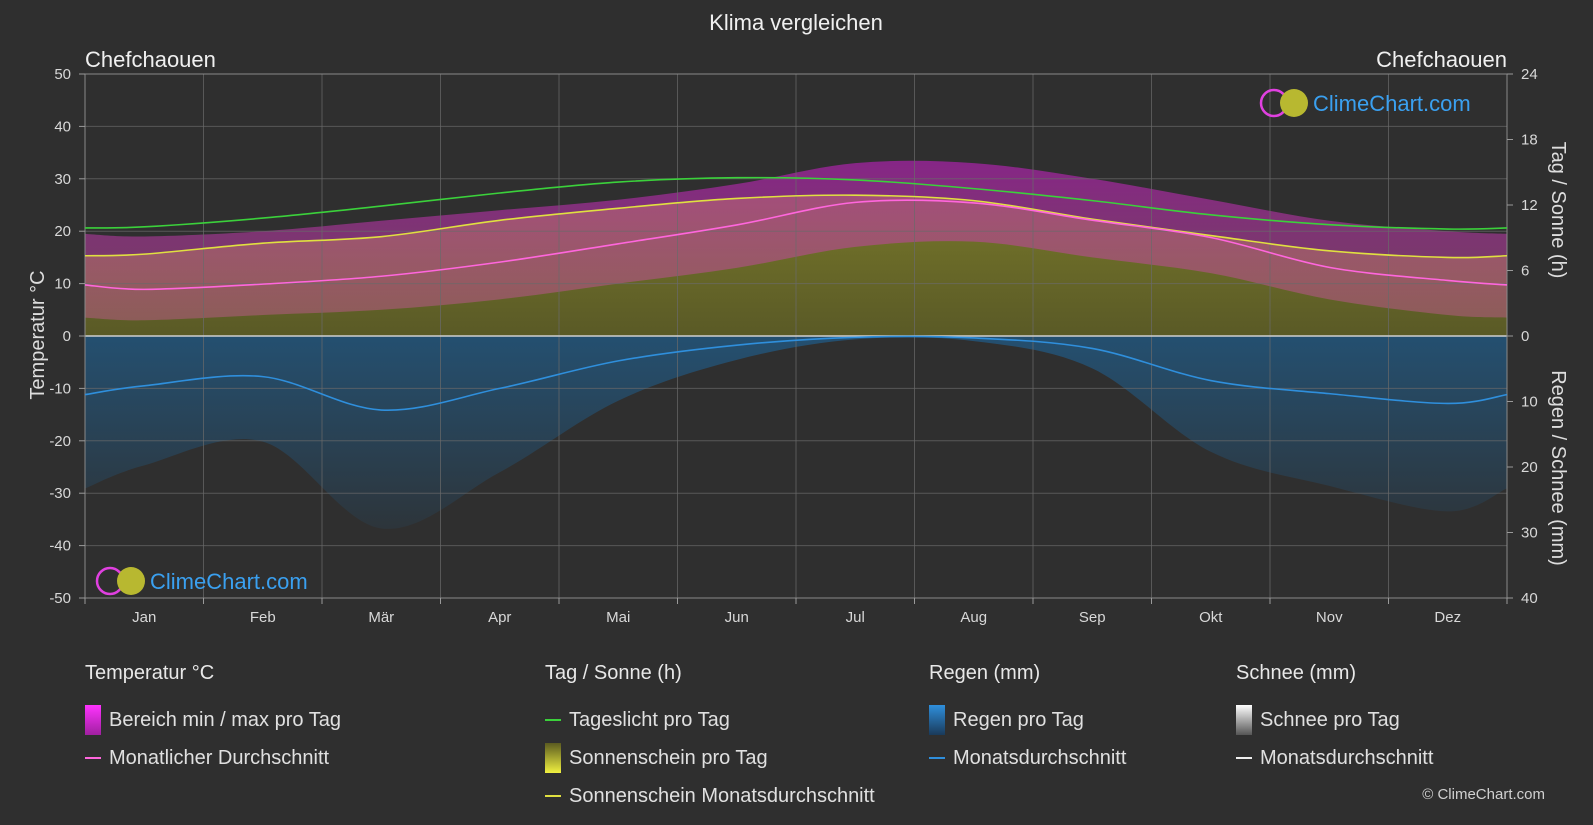  What do you see at coordinates (150, 59) in the screenshot?
I see `location-left: Chefchaouen` at bounding box center [150, 59].